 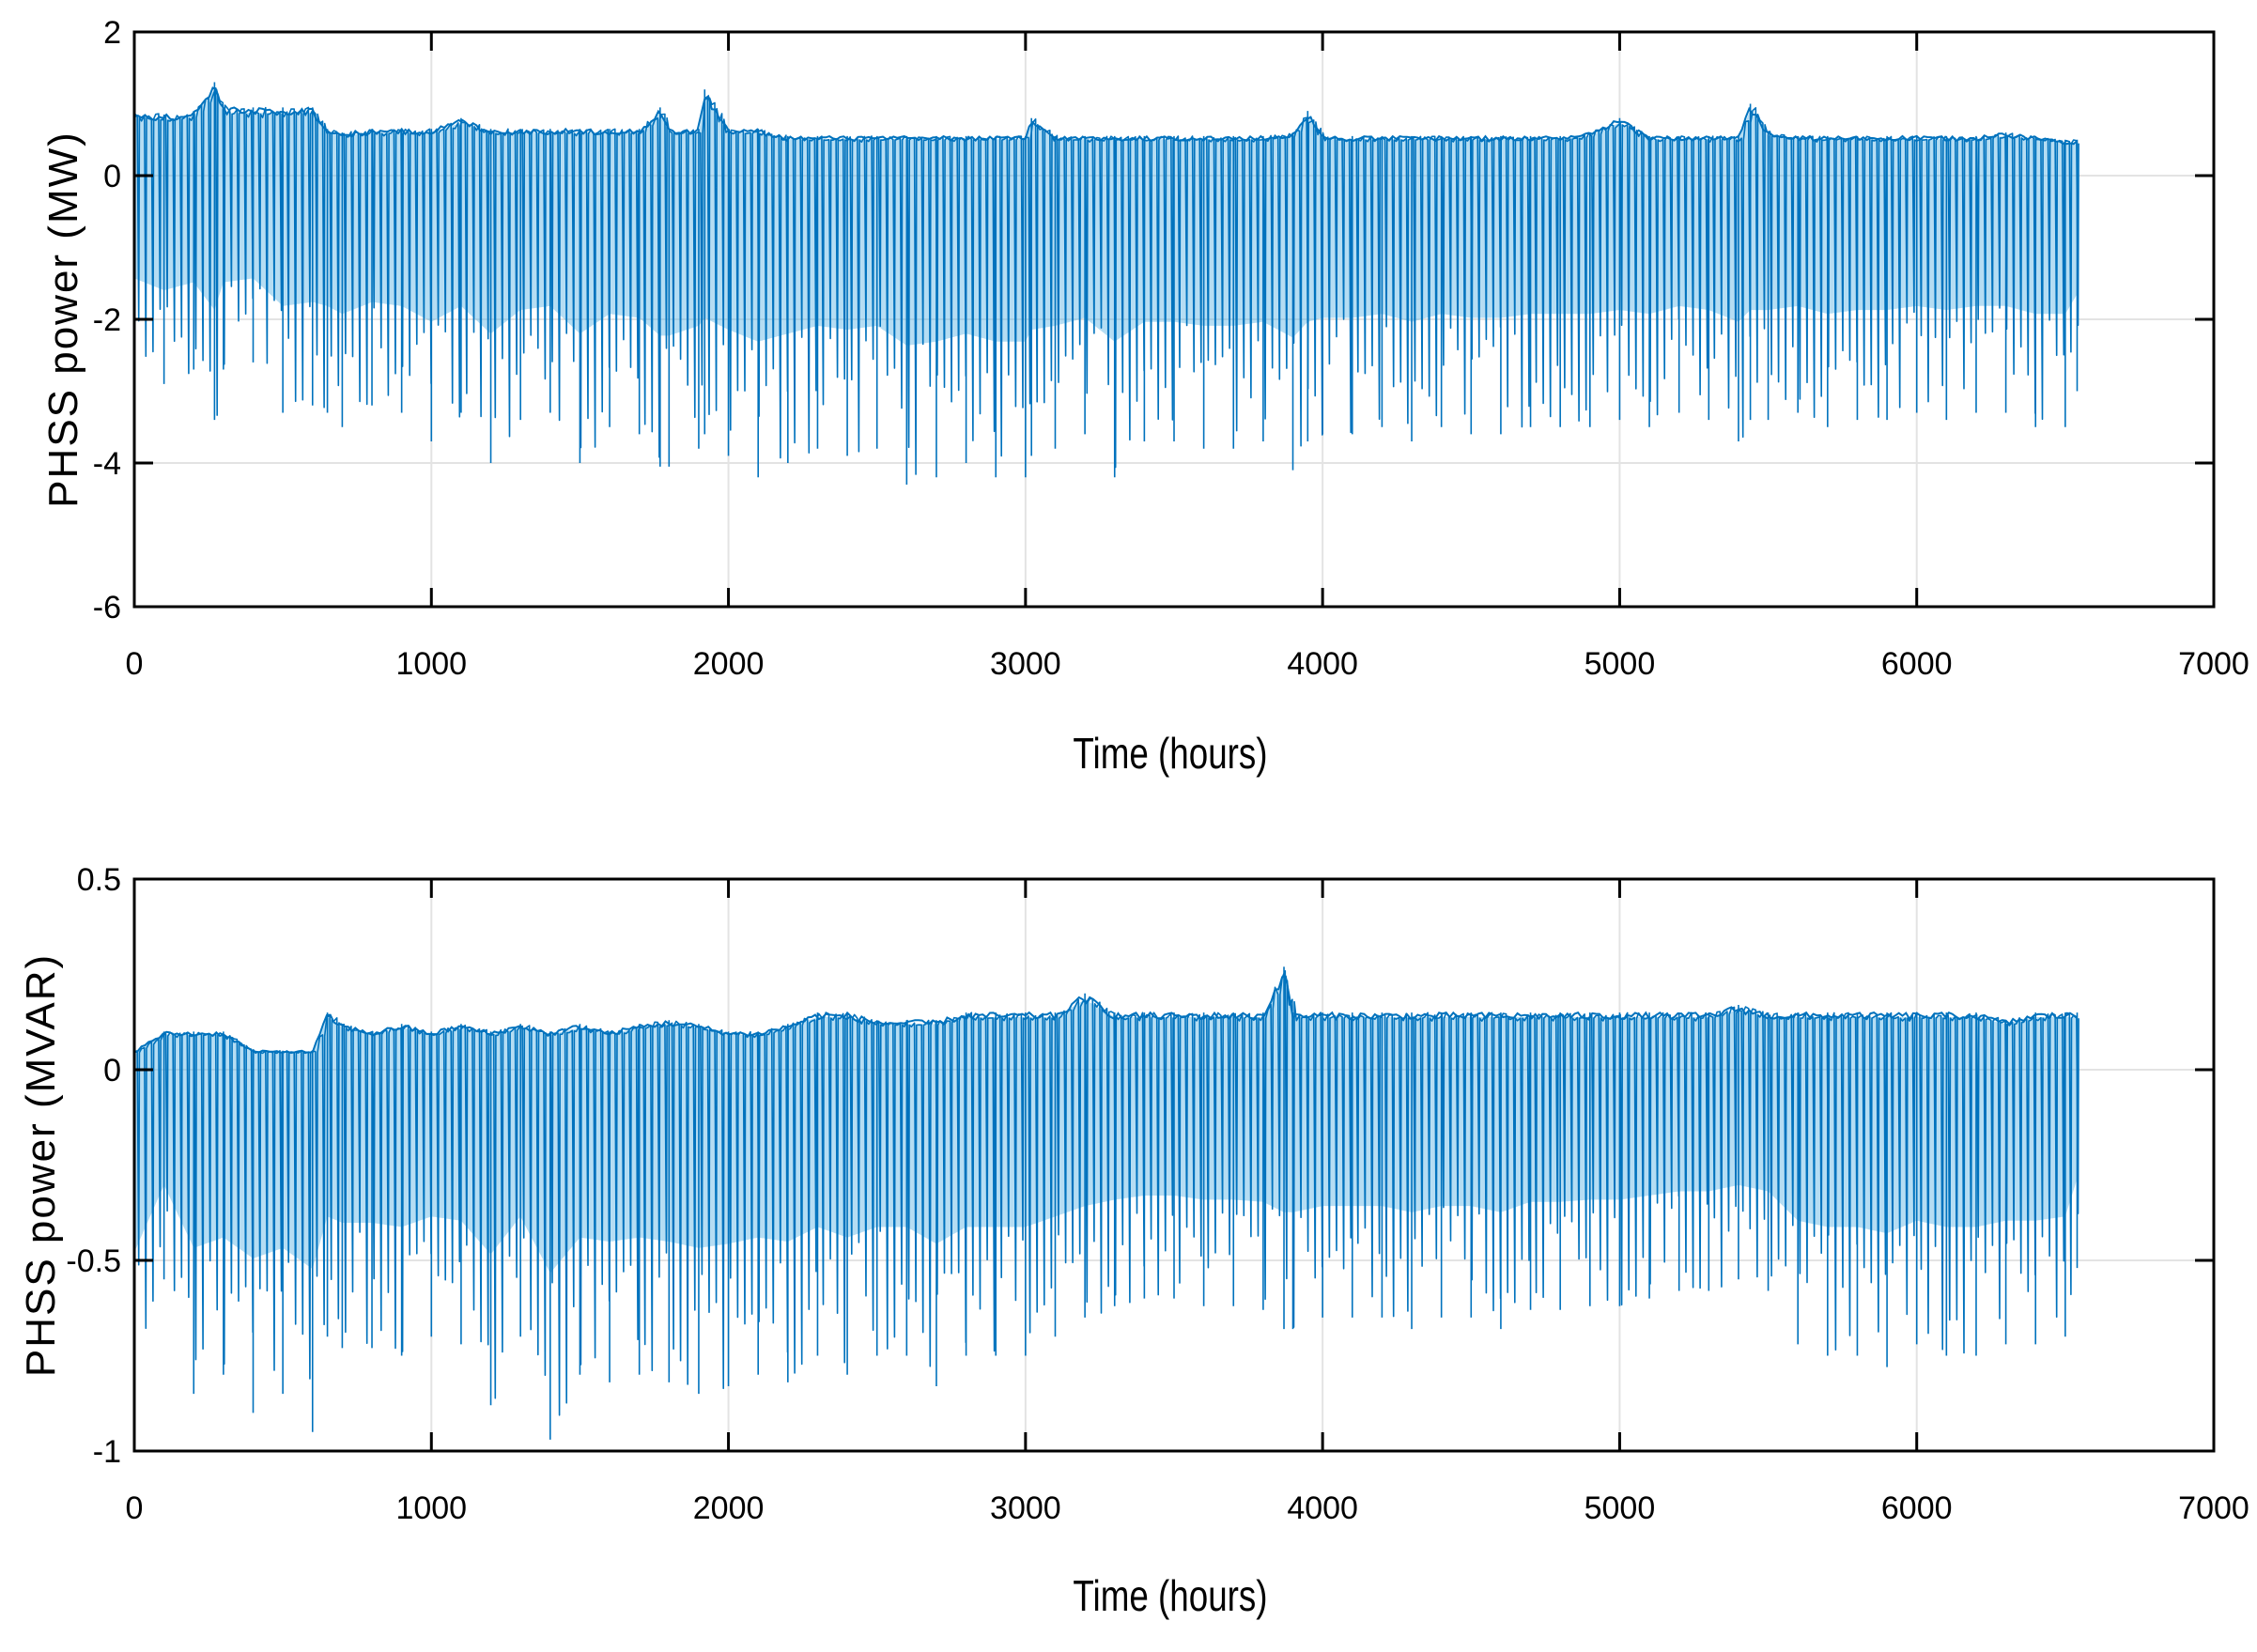 I want to click on y-axis-label: PHSS power (MVAR), so click(x=41, y=1165).